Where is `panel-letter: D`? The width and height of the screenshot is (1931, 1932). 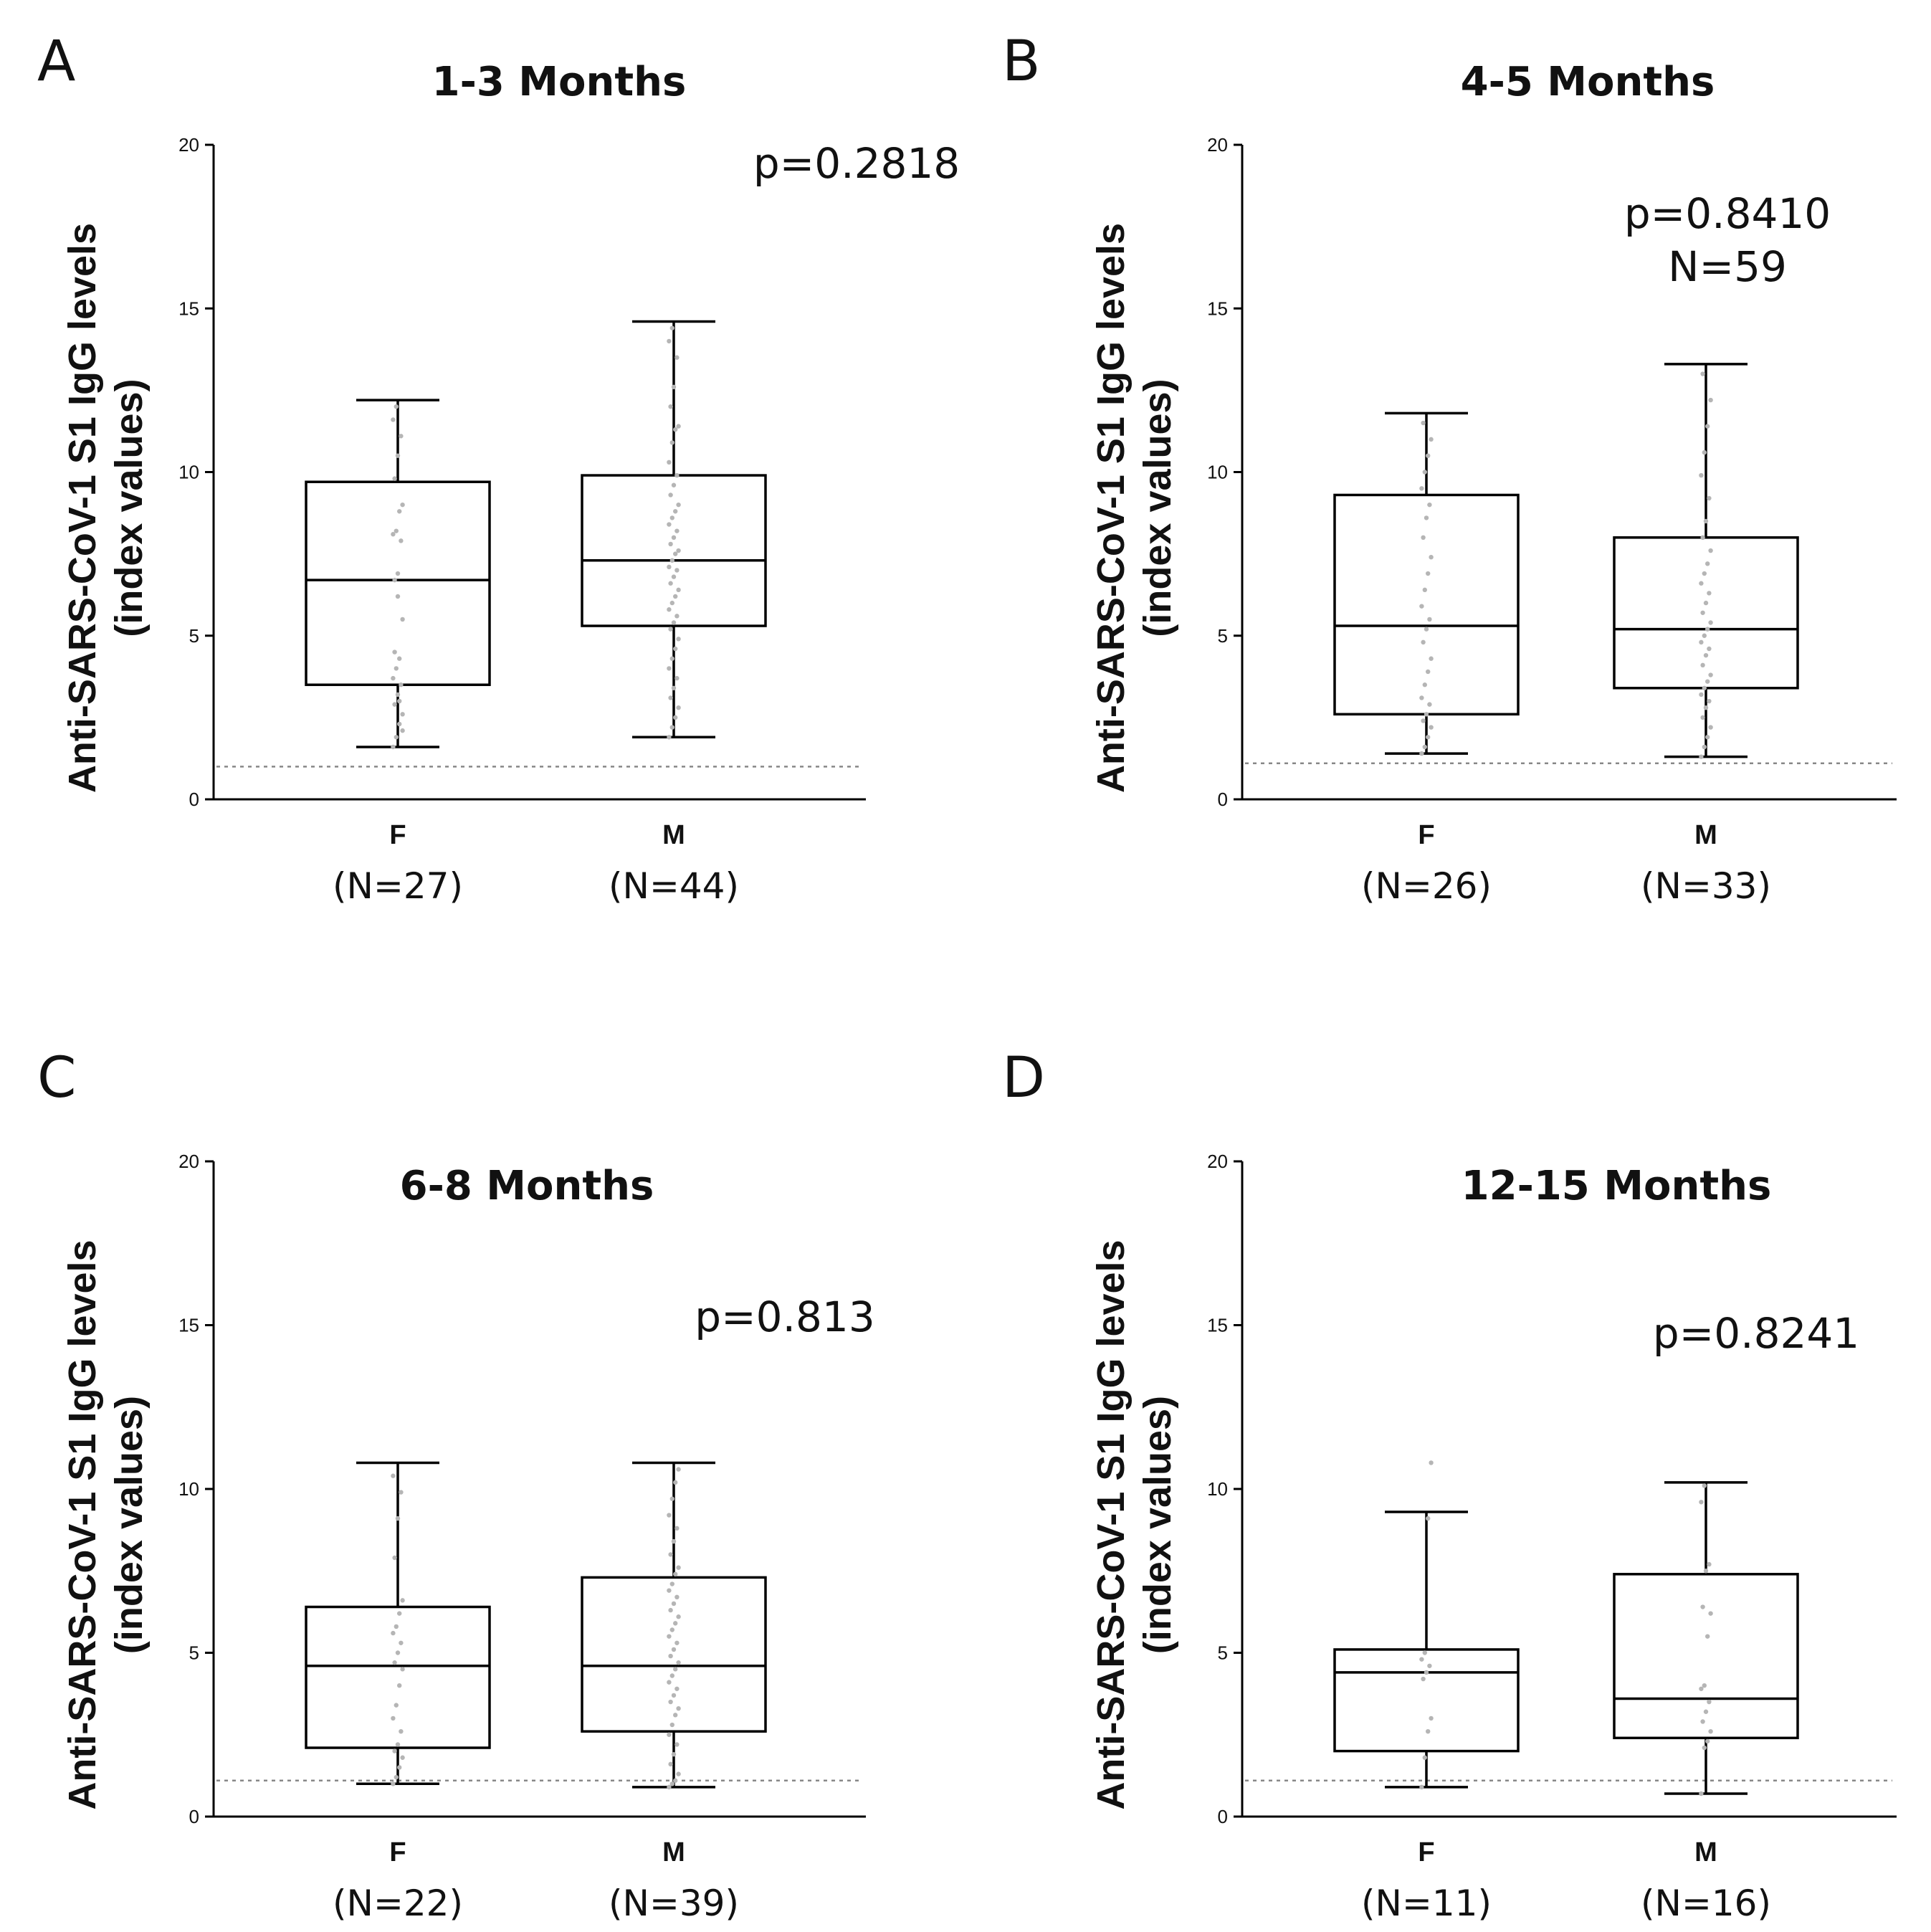 panel-letter: D is located at coordinates (1023, 1078).